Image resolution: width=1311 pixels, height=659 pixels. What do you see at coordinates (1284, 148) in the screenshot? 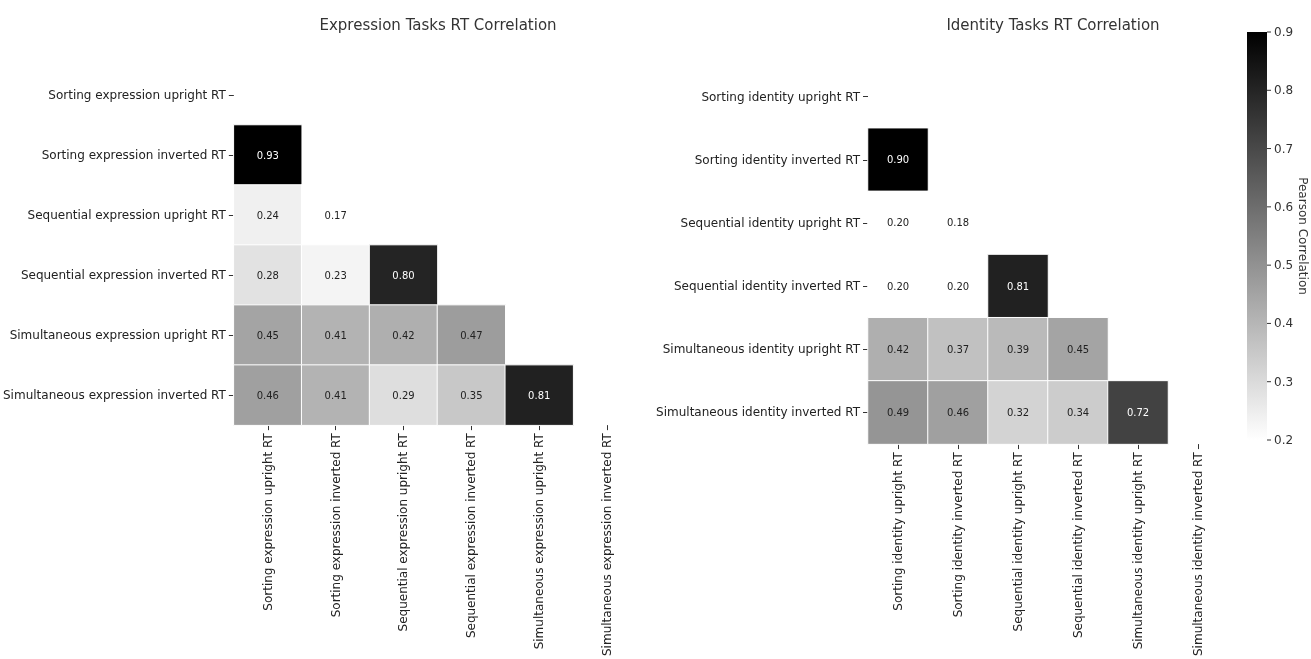
I see `color-bar-label: 0.7` at bounding box center [1284, 148].